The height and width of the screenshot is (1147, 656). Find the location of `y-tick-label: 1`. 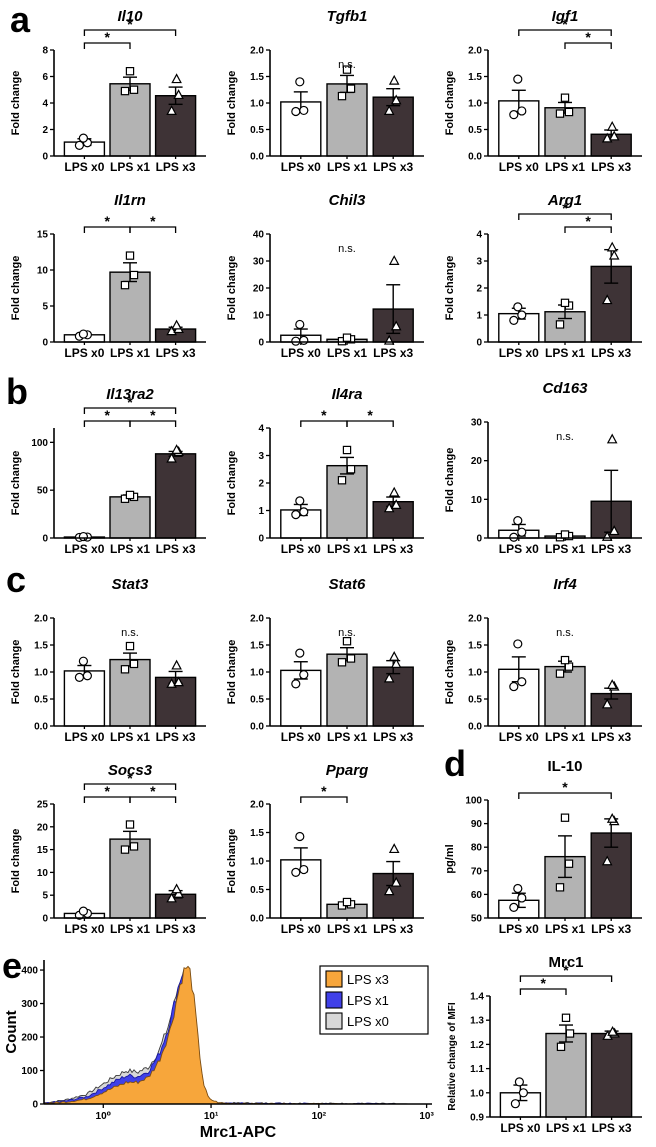

y-tick-label: 1 is located at coordinates (479, 316).